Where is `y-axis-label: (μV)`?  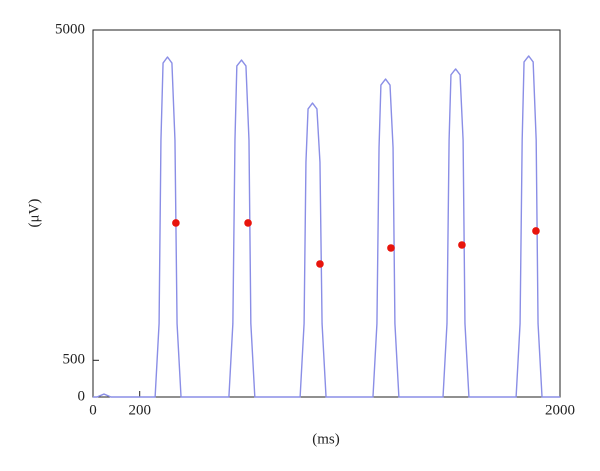
y-axis-label: (μV) is located at coordinates (34, 213).